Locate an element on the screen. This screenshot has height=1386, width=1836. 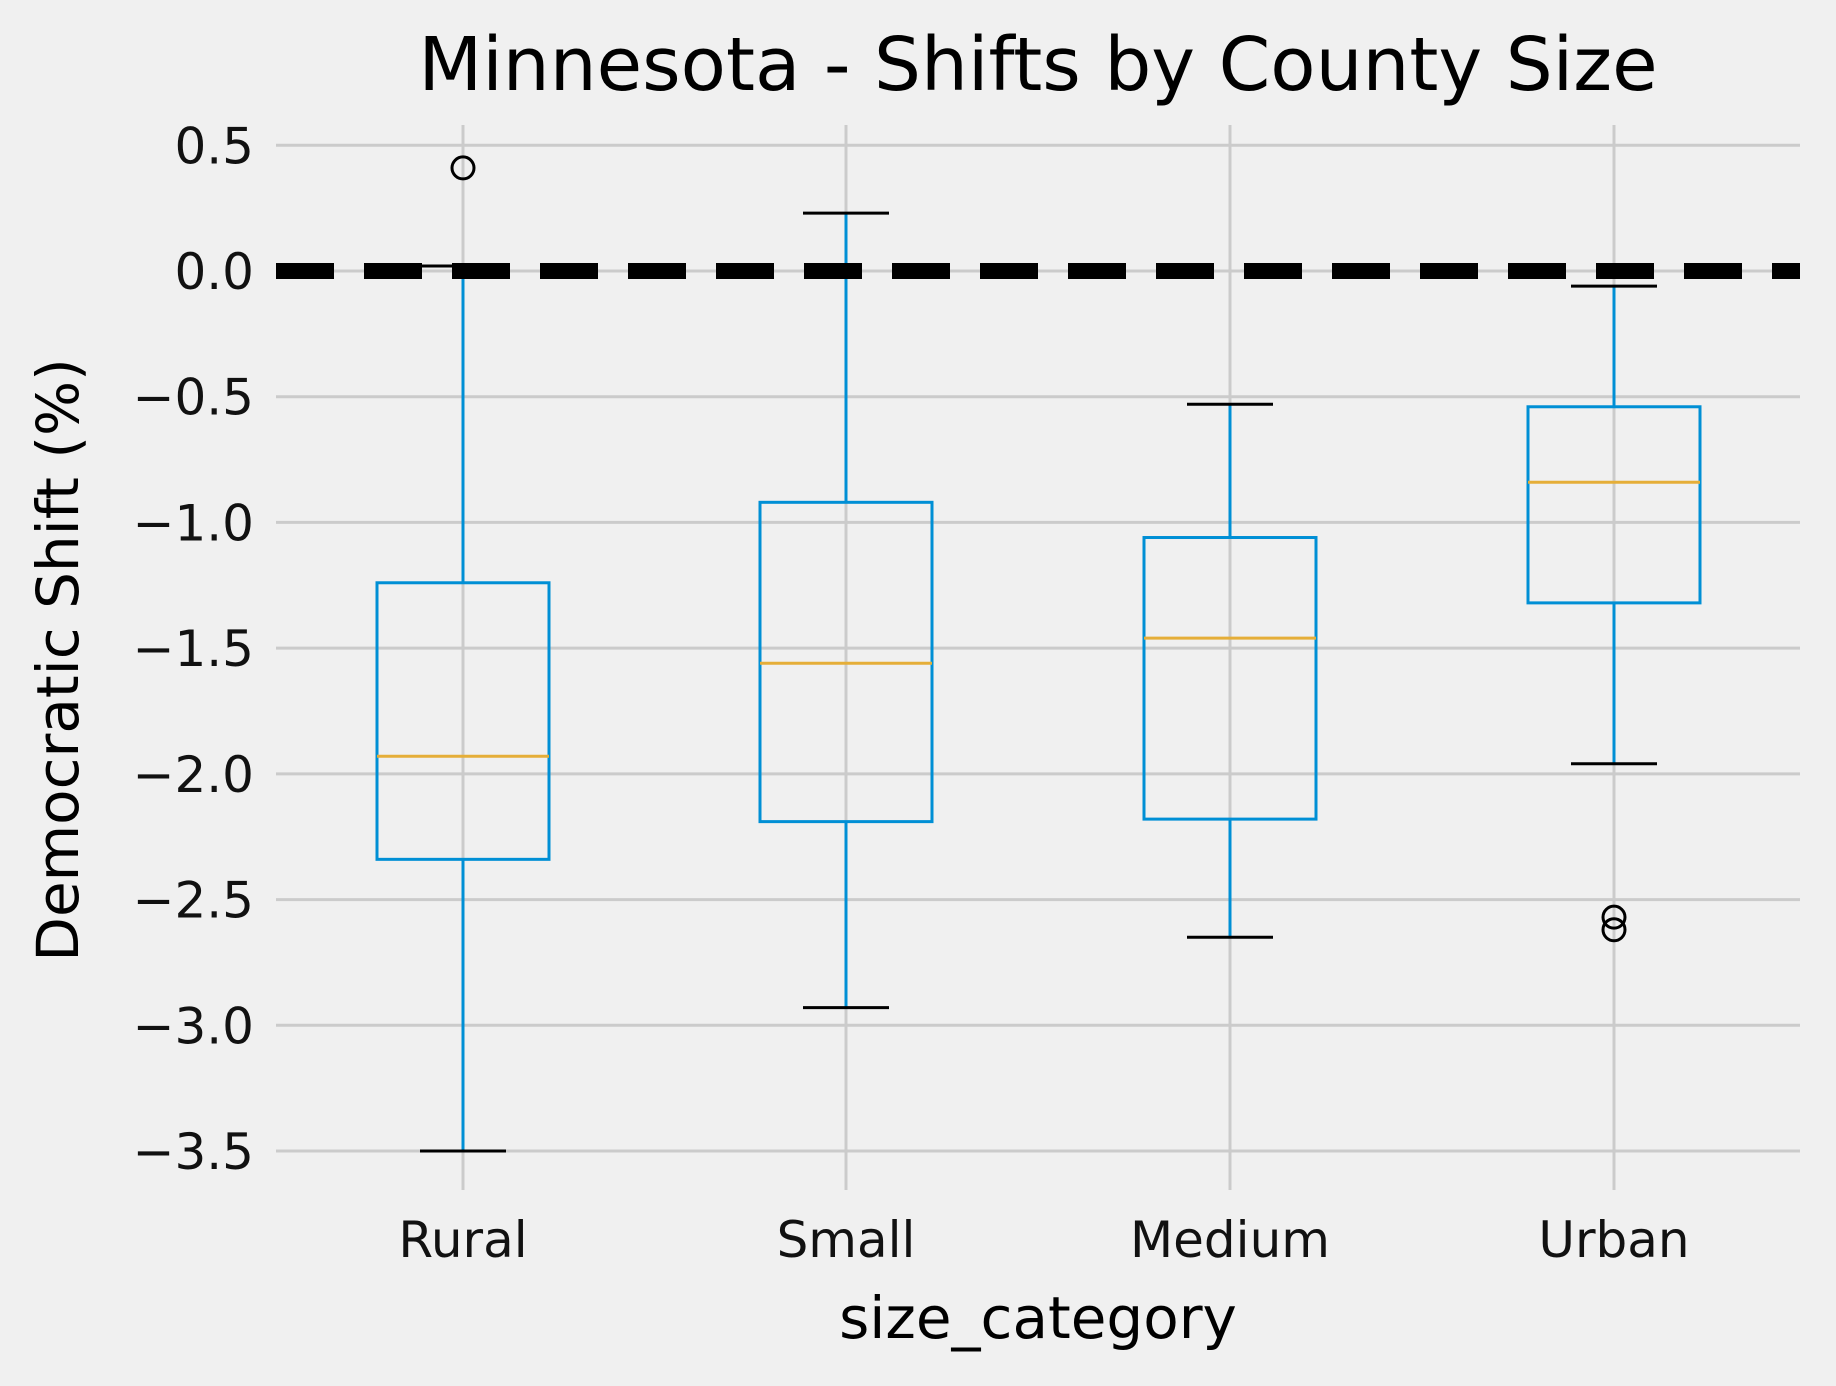
y-tick-label: −0.5 is located at coordinates (193, 398).